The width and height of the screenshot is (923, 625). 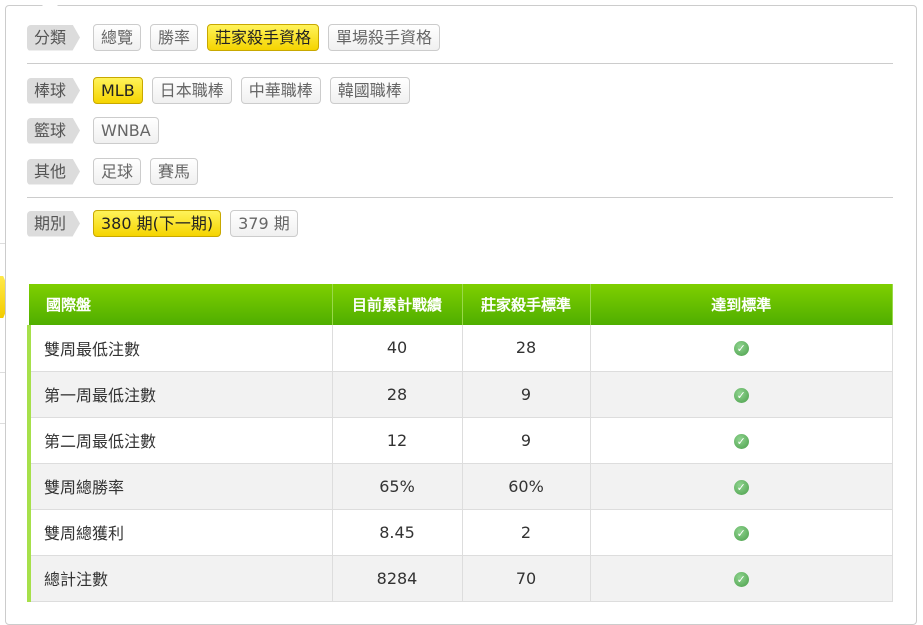 I want to click on filter-row: 分類 總覽 勝率 莊家殺手資格 單場殺手資格, so click(x=234, y=37).